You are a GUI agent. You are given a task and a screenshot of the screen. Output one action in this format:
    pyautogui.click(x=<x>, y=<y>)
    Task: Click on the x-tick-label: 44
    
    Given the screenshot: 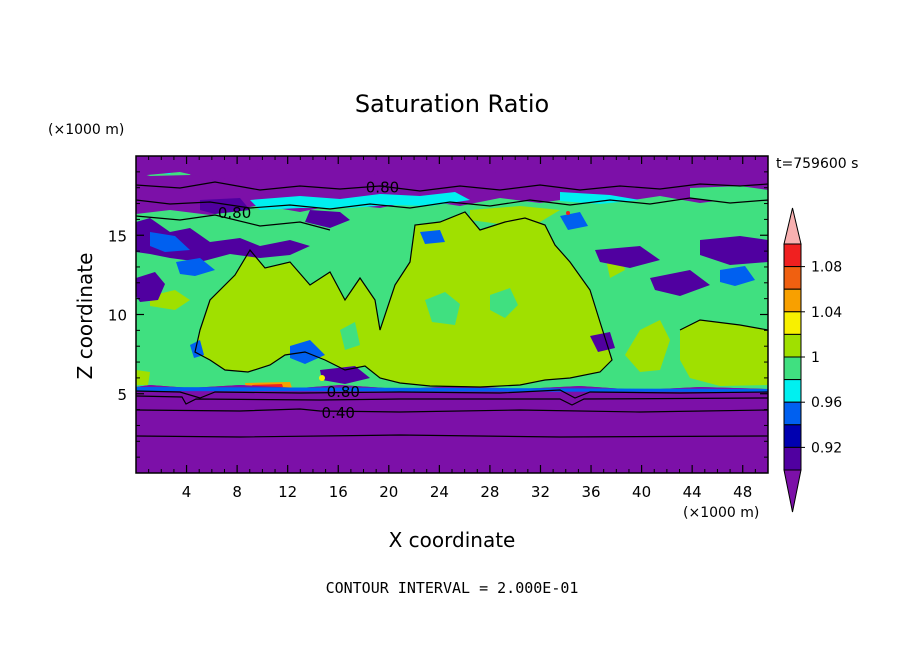 What is the action you would take?
    pyautogui.click(x=692, y=492)
    